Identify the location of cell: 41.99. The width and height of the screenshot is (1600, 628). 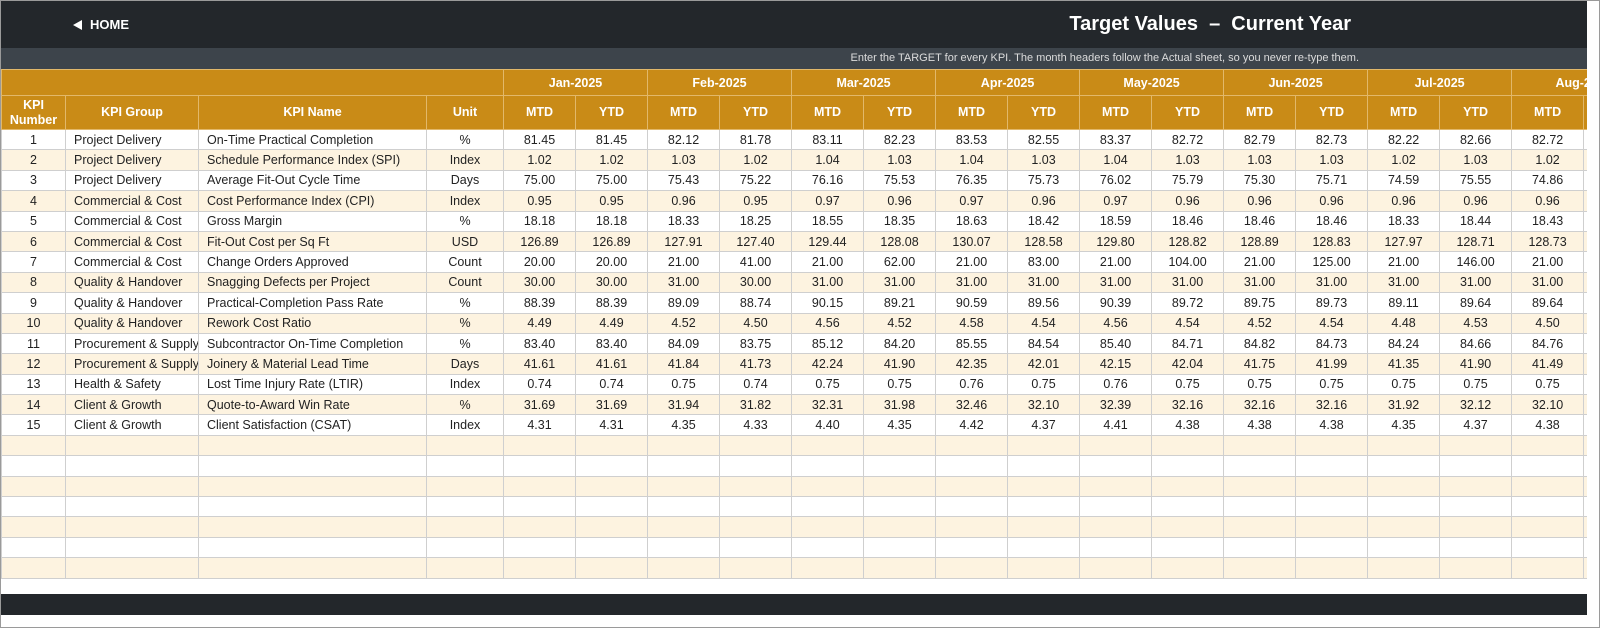
(1332, 364).